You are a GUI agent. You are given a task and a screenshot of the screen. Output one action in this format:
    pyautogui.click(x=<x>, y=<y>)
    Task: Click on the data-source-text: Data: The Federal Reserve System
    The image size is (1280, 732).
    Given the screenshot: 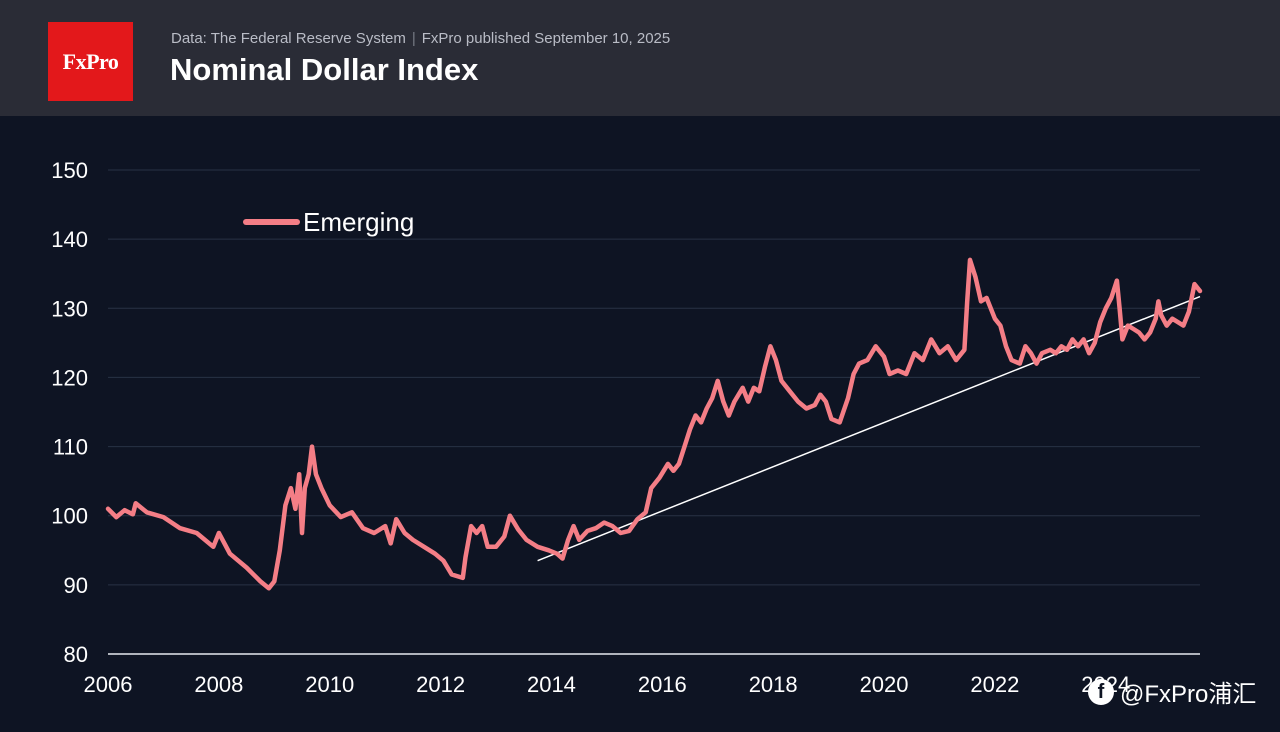 What is the action you would take?
    pyautogui.click(x=288, y=38)
    